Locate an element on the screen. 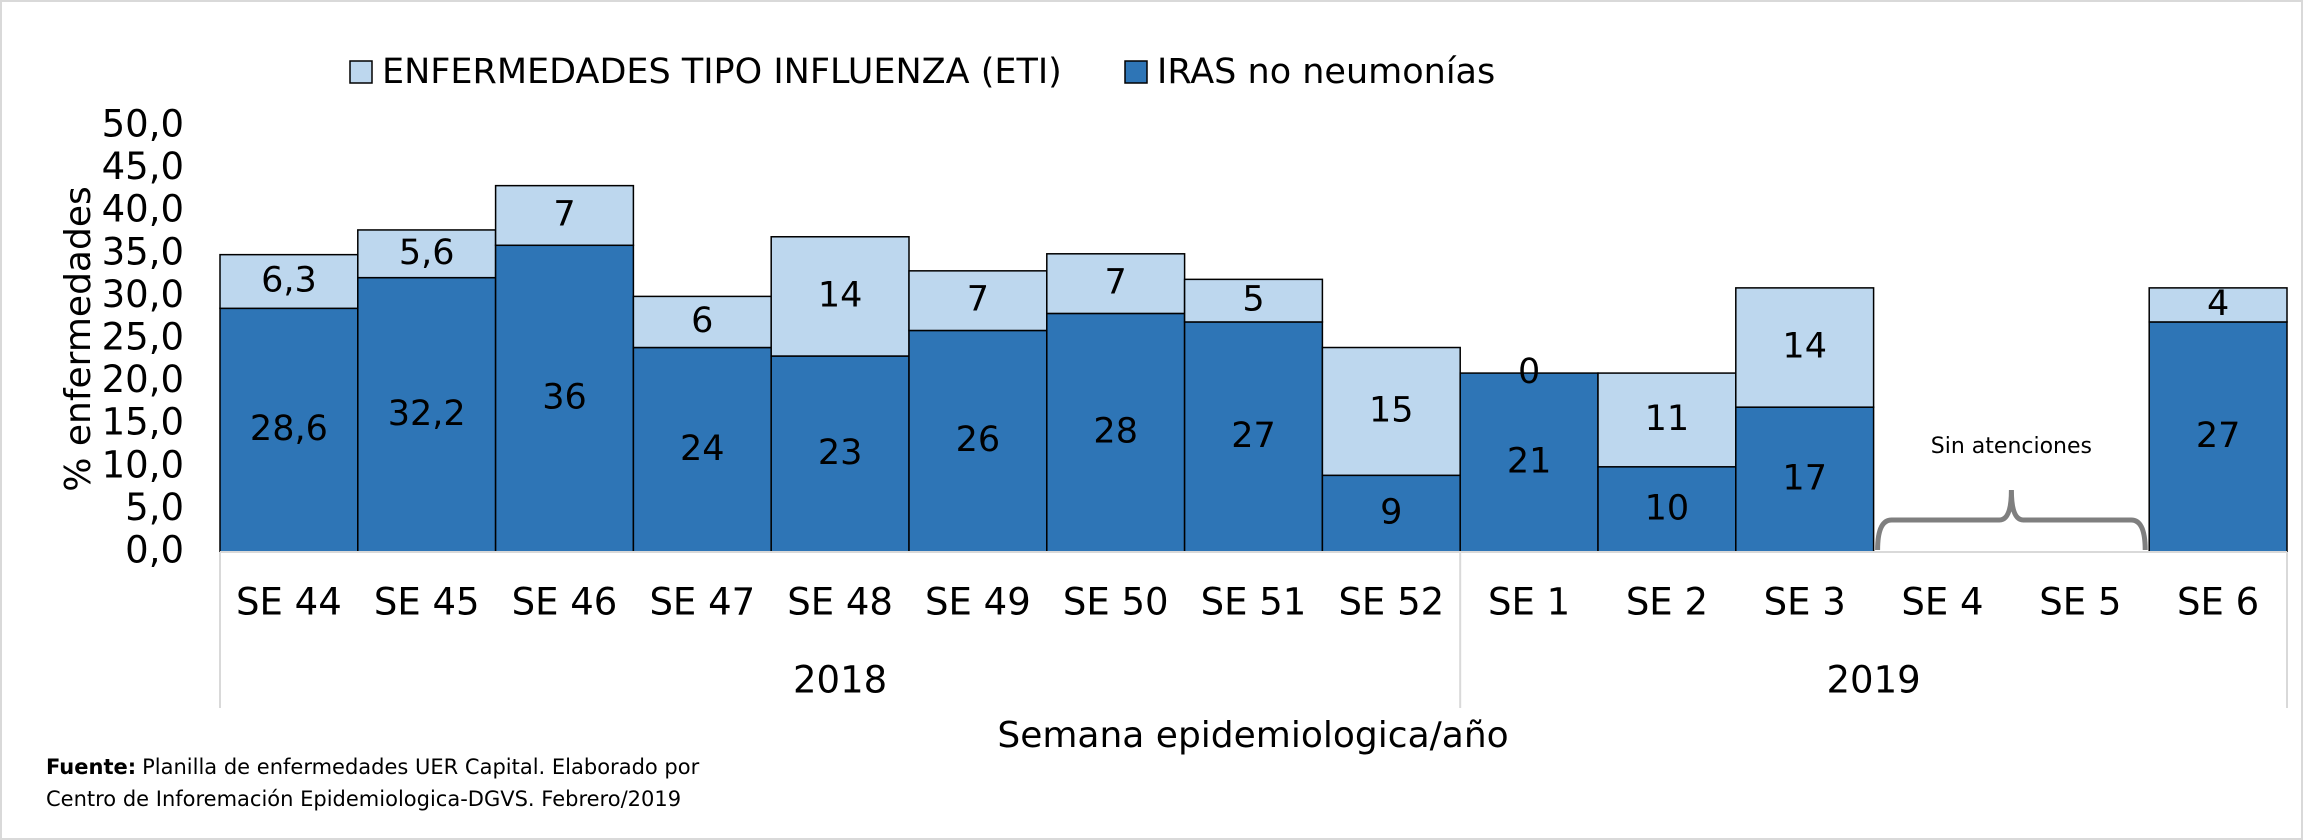 The width and height of the screenshot is (2303, 840). x-tick-label: SE 51 is located at coordinates (1254, 602).